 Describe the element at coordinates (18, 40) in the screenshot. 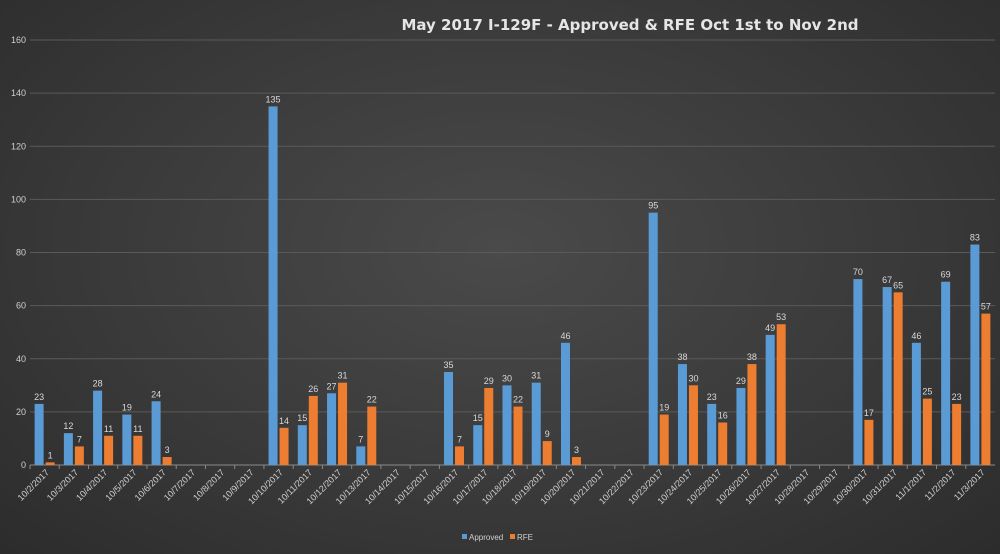

I see `y-tick-label: 160` at that location.